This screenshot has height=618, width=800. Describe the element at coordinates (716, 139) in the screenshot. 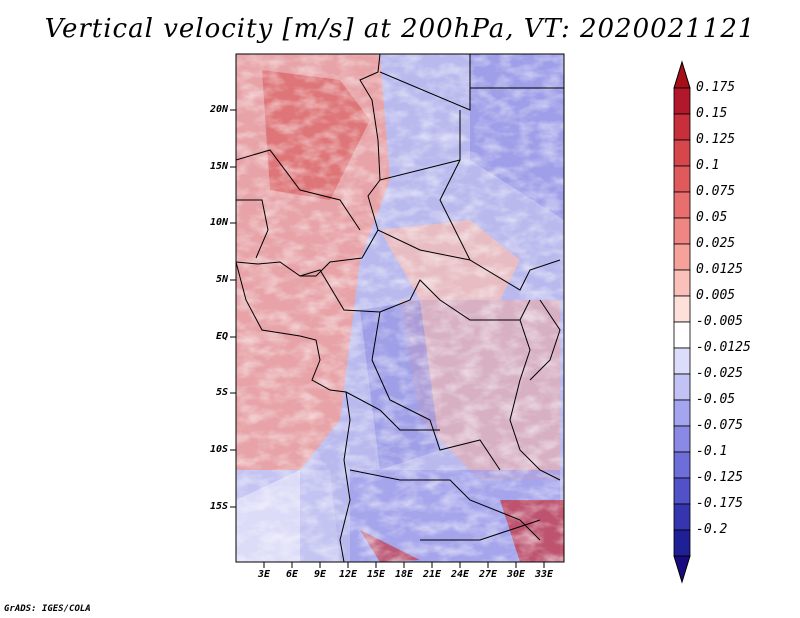

I see `colorbar-label: 0.125` at that location.